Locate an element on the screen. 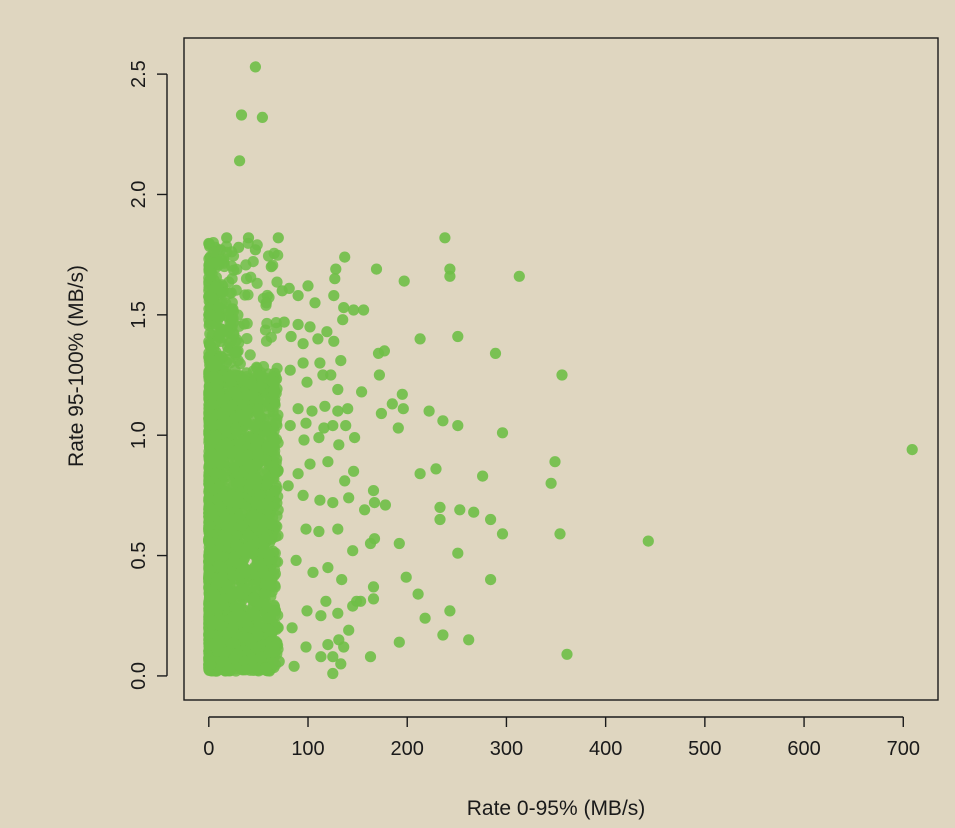 This screenshot has width=955, height=828. y-axis-title: Rate 95-100% (MB/s) is located at coordinates (76, 366).